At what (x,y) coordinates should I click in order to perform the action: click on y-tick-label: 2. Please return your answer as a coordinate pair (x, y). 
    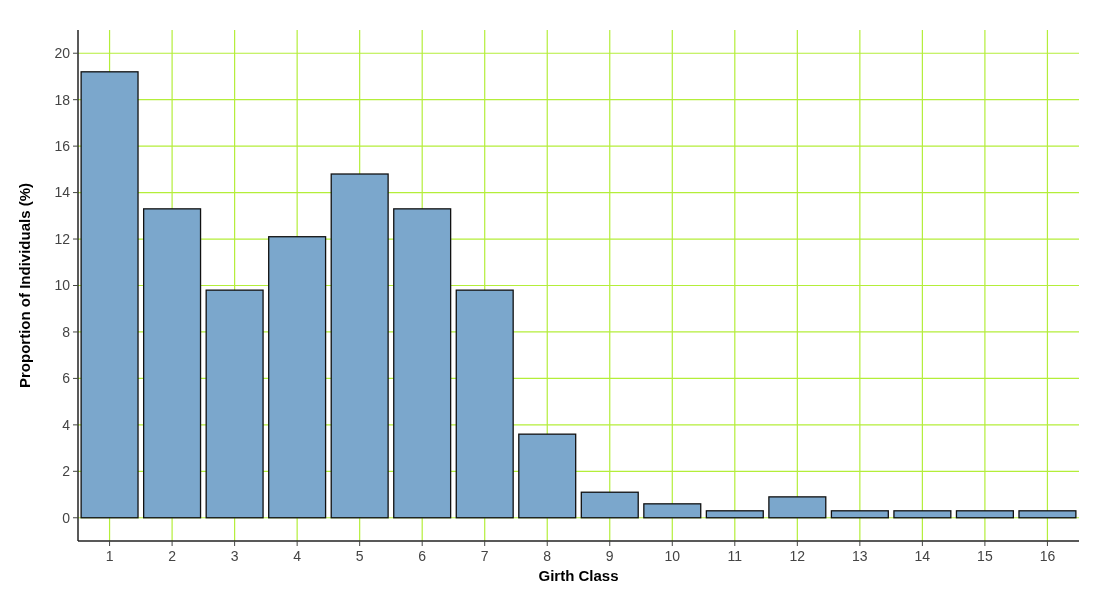
    Looking at the image, I should click on (66, 471).